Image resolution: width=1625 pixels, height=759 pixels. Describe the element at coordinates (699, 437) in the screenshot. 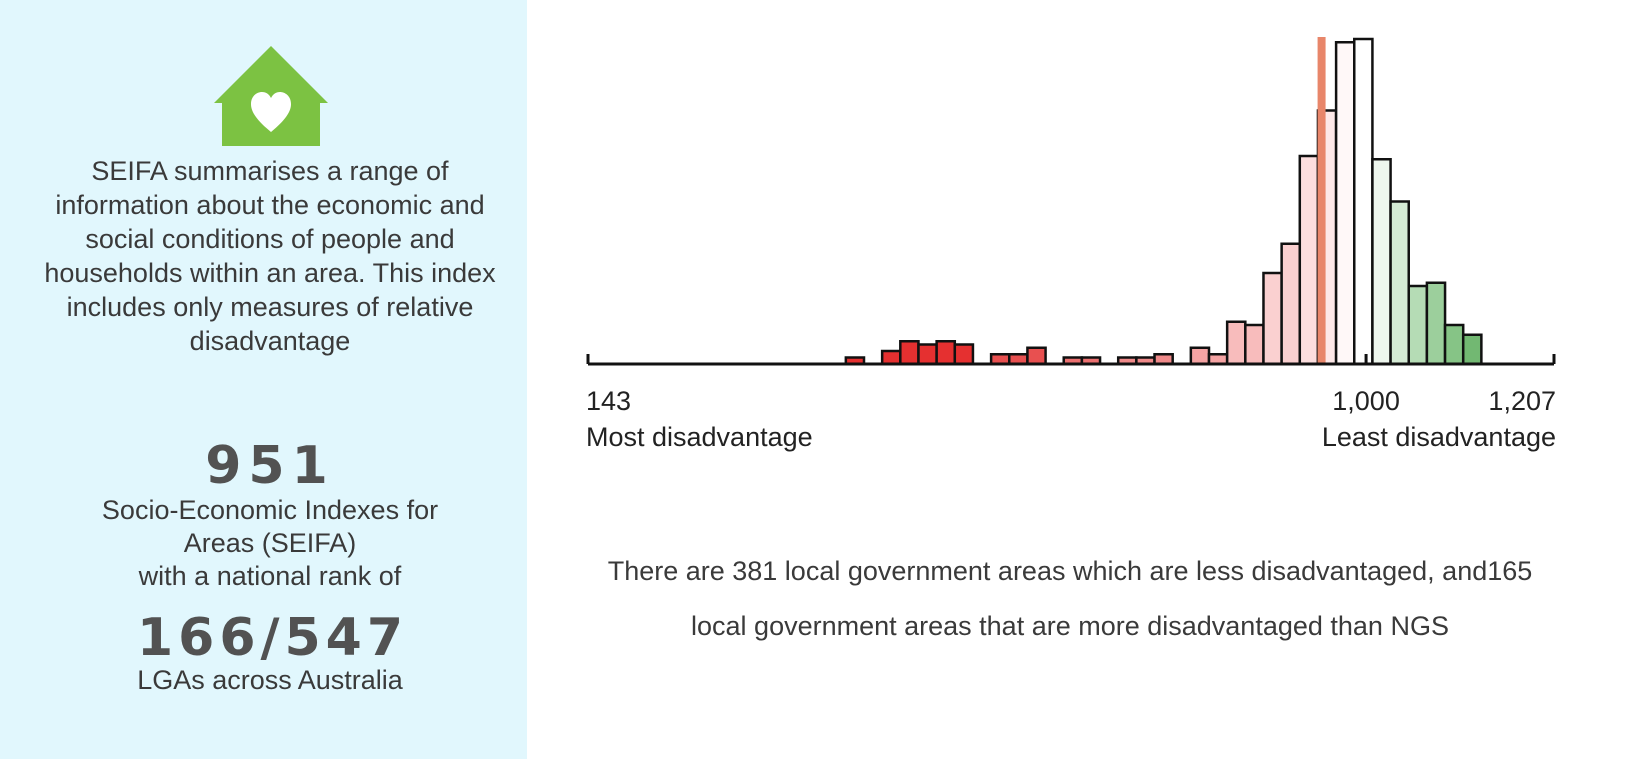

I see `x-axis-end-label: Most disadvantage` at that location.